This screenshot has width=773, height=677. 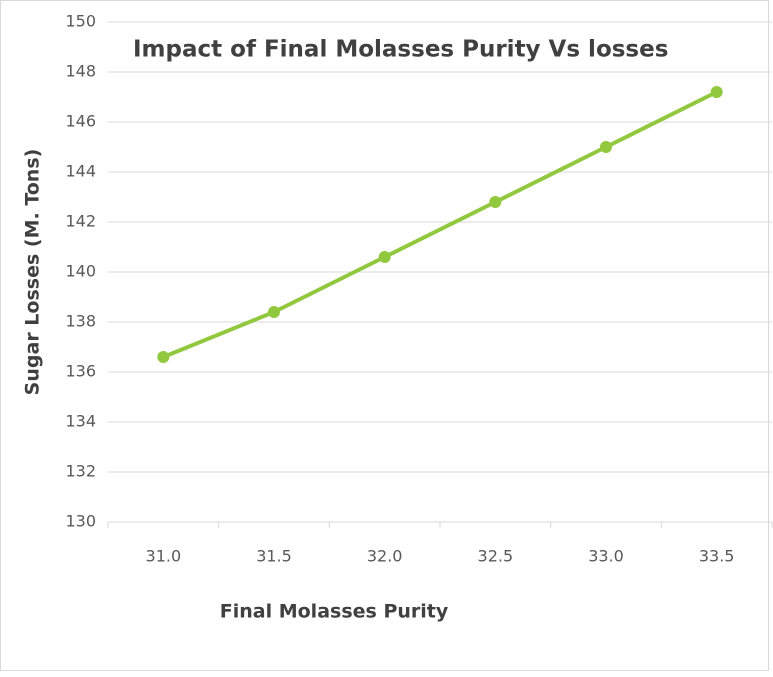 I want to click on y-tick-label: 142, so click(x=80, y=221).